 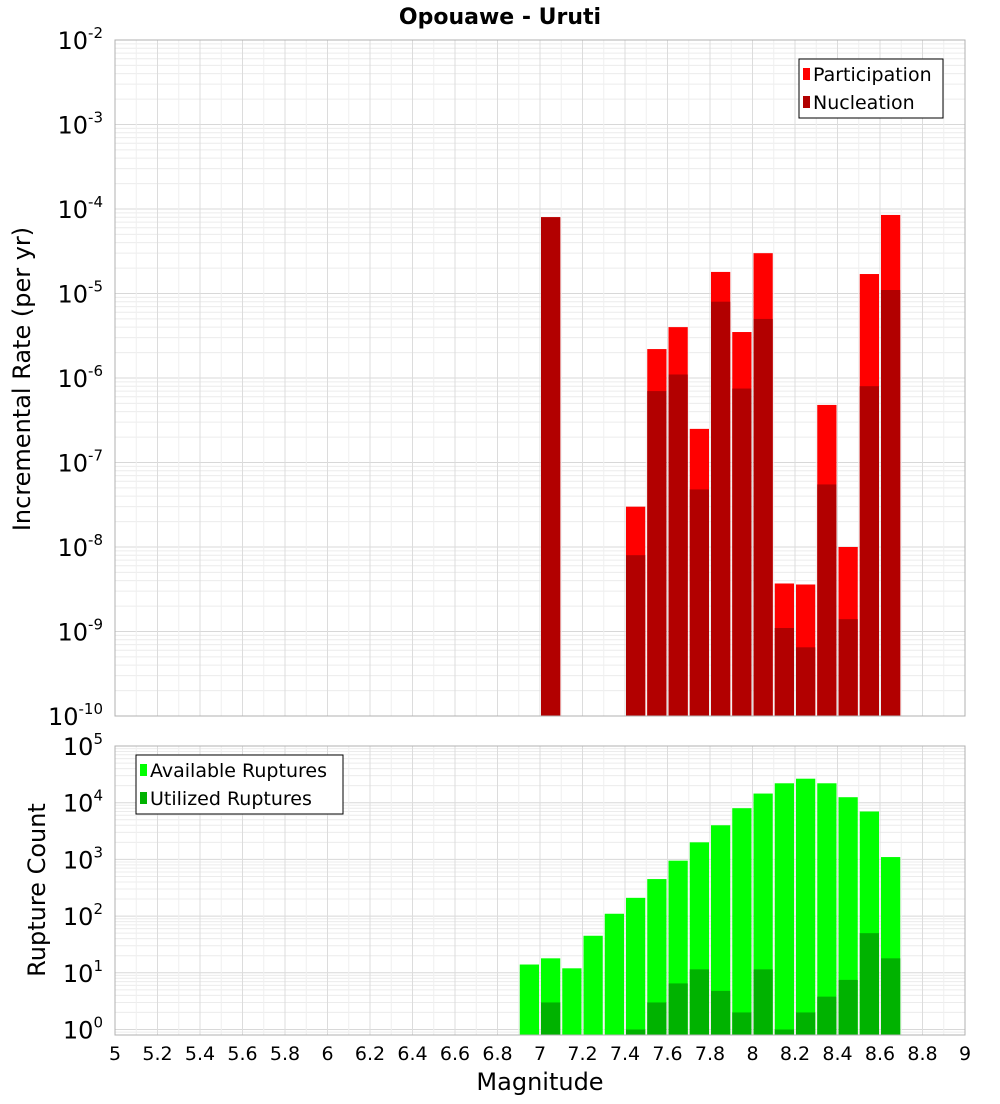 What do you see at coordinates (242, 1054) in the screenshot?
I see `x-tick-label: 5.6` at bounding box center [242, 1054].